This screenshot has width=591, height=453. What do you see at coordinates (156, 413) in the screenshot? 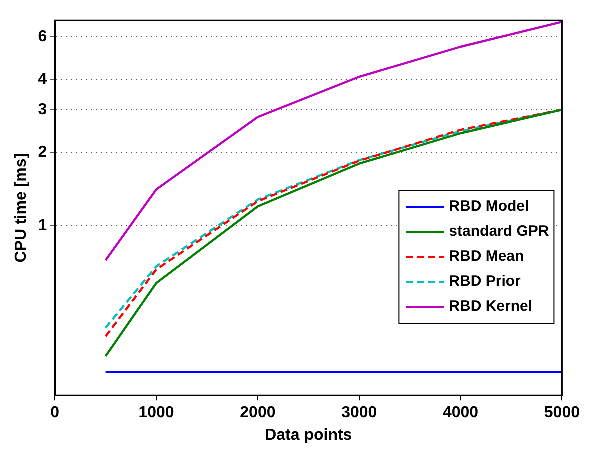
I see `x-tick-label: 1000` at bounding box center [156, 413].